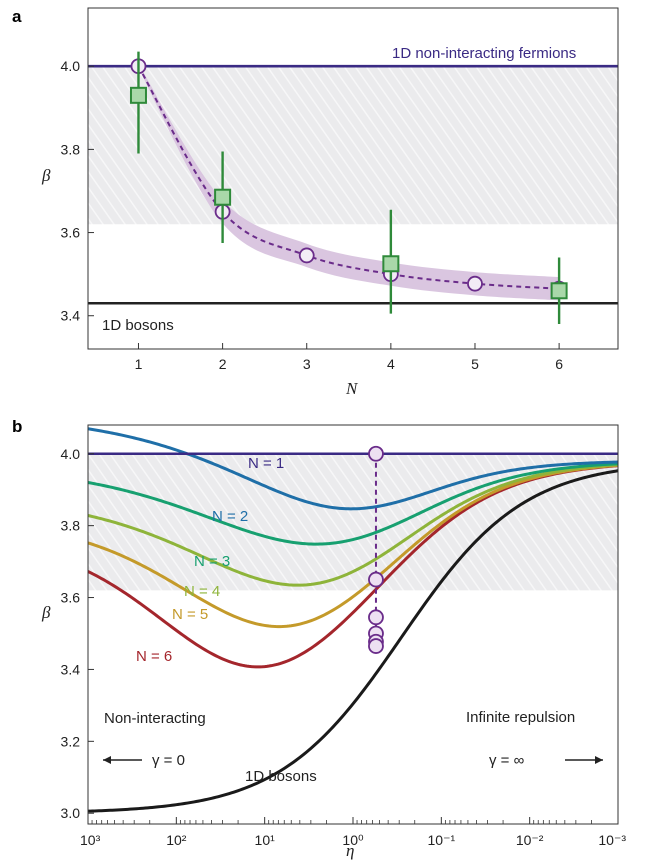 Image resolution: width=646 pixels, height=862 pixels. I want to click on x-tick-label: 10², so click(176, 840).